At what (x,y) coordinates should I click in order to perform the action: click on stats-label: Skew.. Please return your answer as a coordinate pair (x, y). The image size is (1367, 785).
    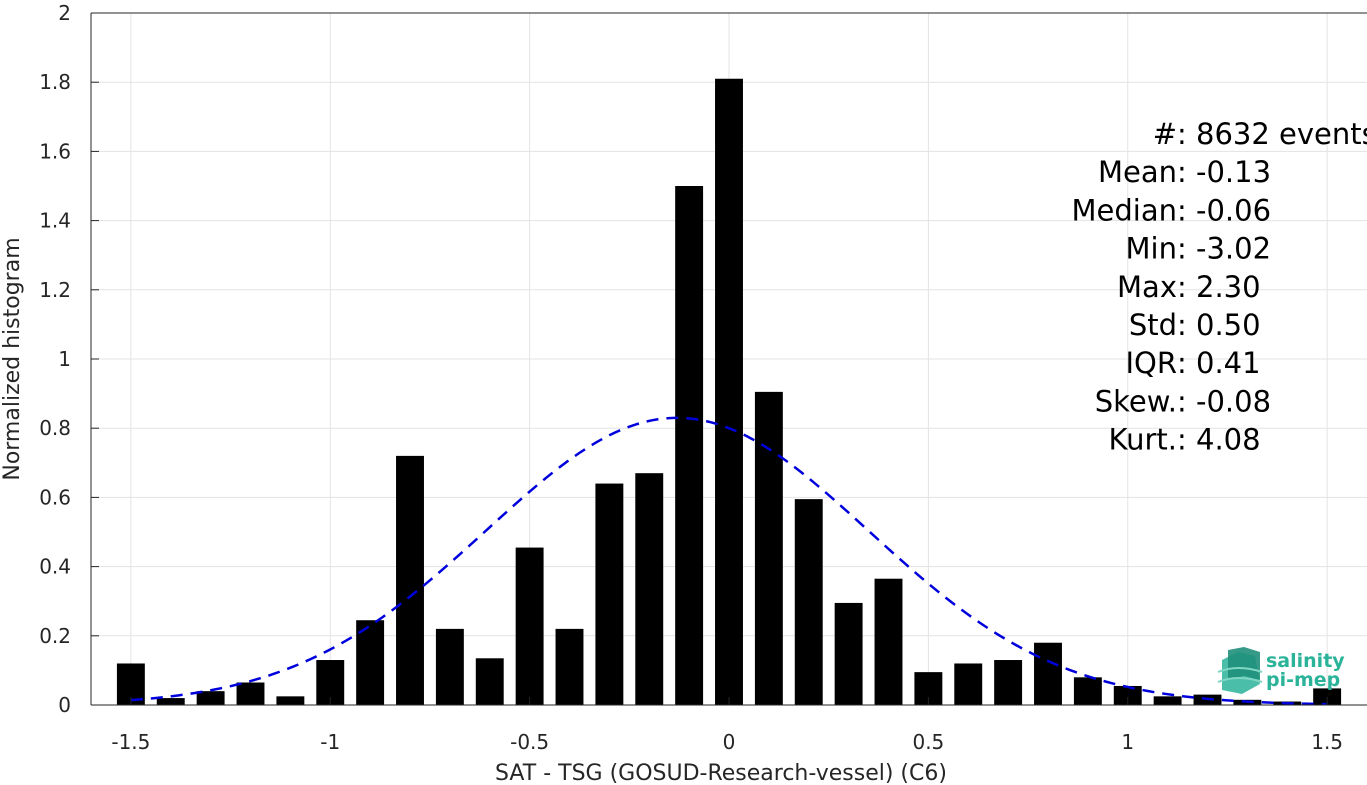
    Looking at the image, I should click on (1136, 401).